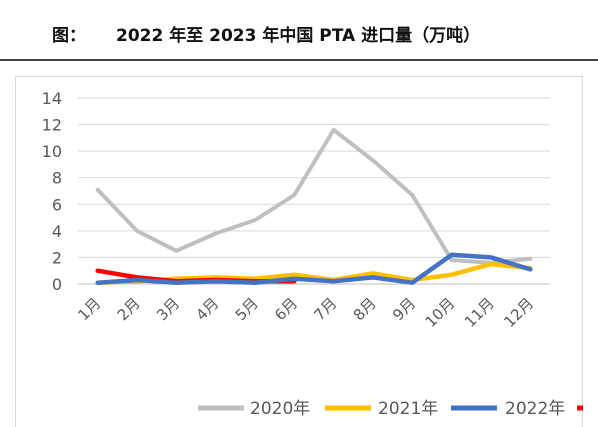  Describe the element at coordinates (247, 309) in the screenshot. I see `x-tick-label: 5月` at that location.